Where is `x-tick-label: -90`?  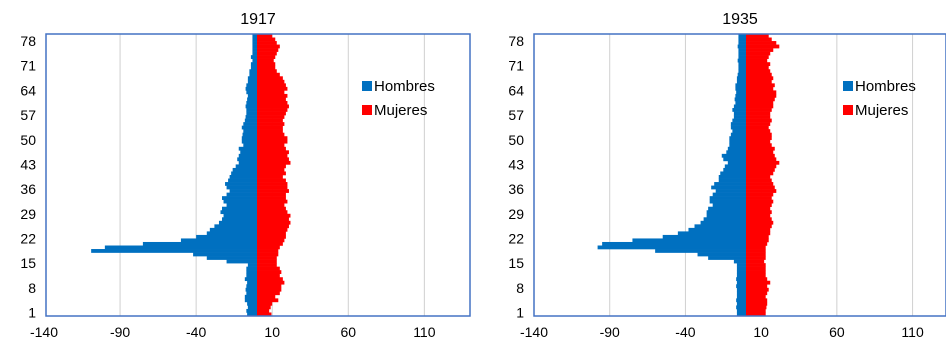
x-tick-label: -90 is located at coordinates (610, 332).